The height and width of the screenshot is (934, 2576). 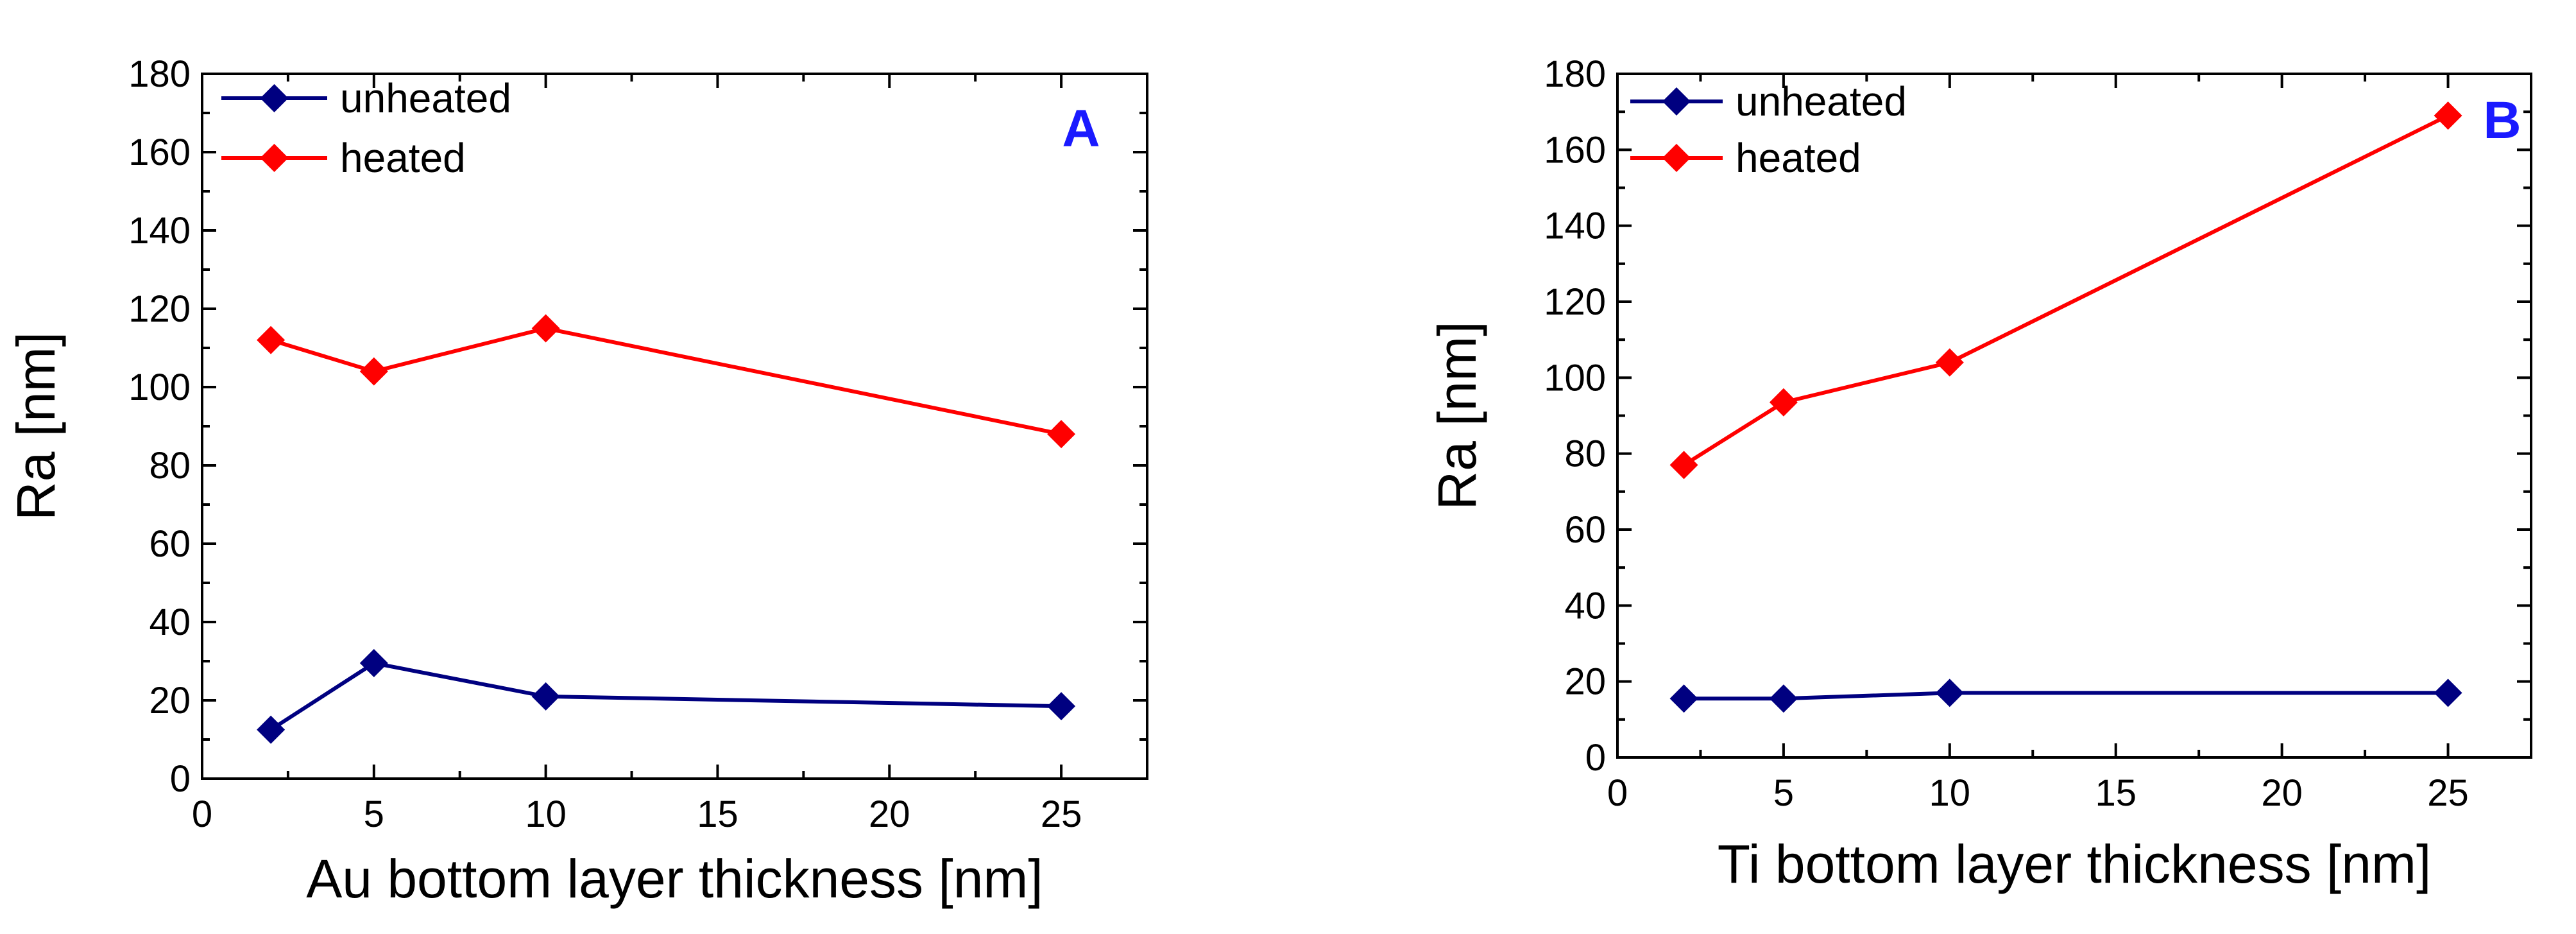 I want to click on x-axis-label: Au bottom layer thickness [nm], so click(x=675, y=879).